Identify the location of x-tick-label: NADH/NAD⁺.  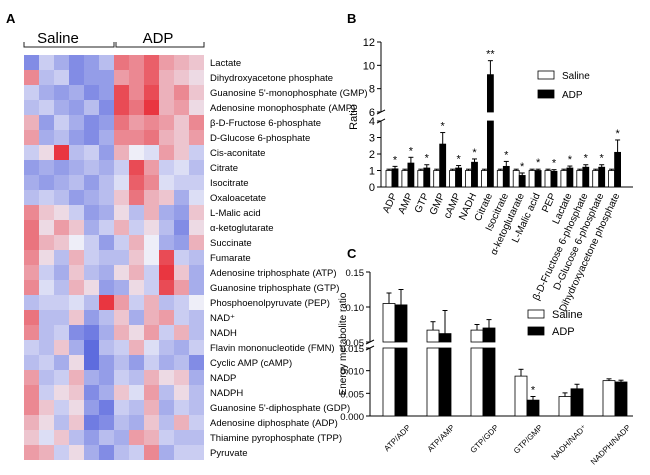
(569, 442).